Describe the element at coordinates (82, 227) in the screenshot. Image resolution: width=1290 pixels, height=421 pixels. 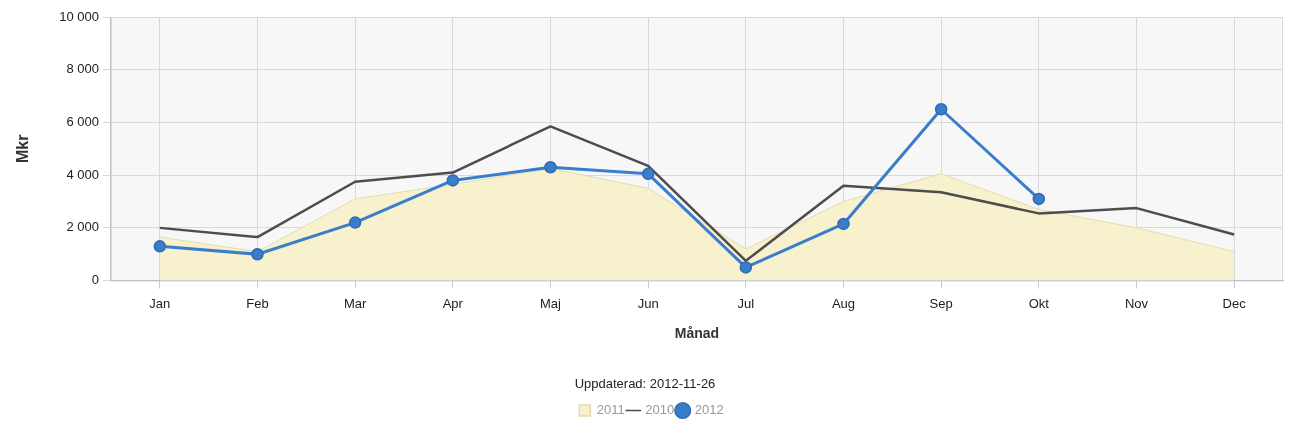
I see `y-tick-label: 2 000` at that location.